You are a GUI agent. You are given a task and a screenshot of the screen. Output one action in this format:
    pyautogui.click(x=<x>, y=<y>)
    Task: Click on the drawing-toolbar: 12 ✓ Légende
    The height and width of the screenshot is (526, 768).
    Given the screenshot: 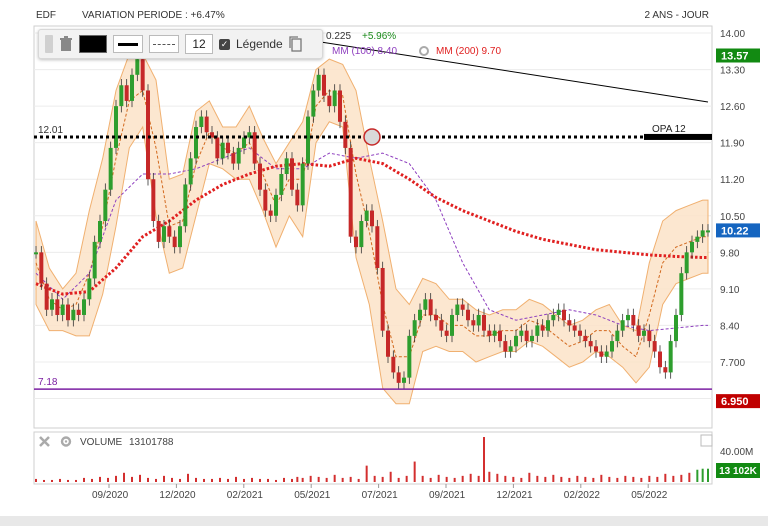 What is the action you would take?
    pyautogui.click(x=180, y=44)
    